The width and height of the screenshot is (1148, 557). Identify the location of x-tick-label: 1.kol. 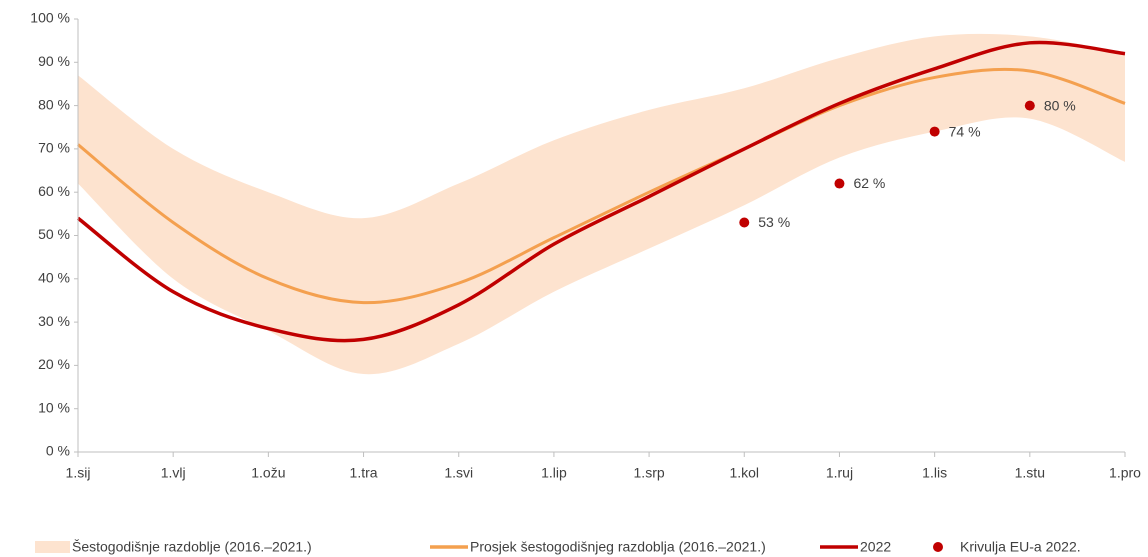
(744, 473).